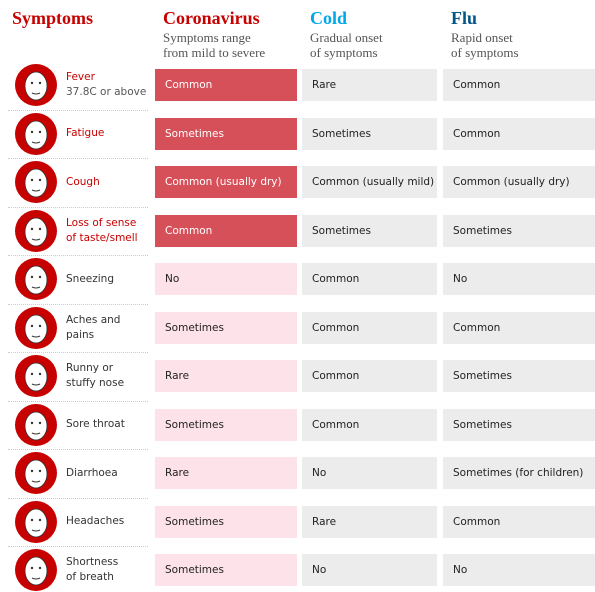  Describe the element at coordinates (369, 182) in the screenshot. I see `table-cell: Common (usually mild)` at that location.